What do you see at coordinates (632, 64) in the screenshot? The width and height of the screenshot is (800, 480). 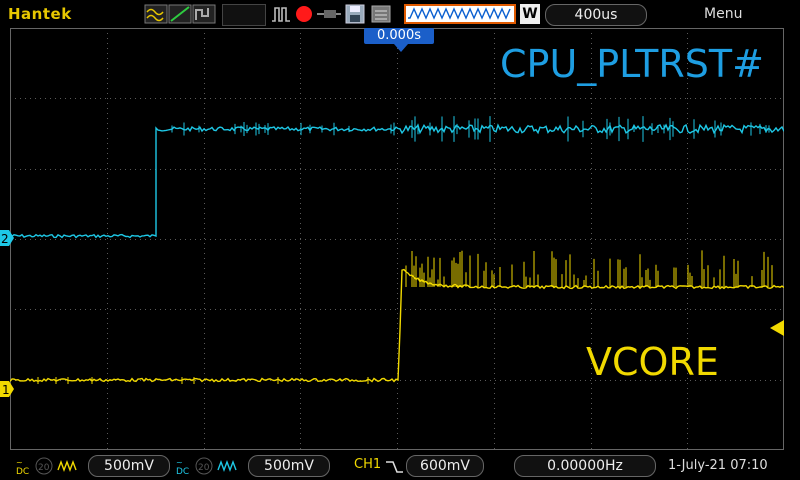 I see `ch2-signal-label: CPU_PLTRST#` at bounding box center [632, 64].